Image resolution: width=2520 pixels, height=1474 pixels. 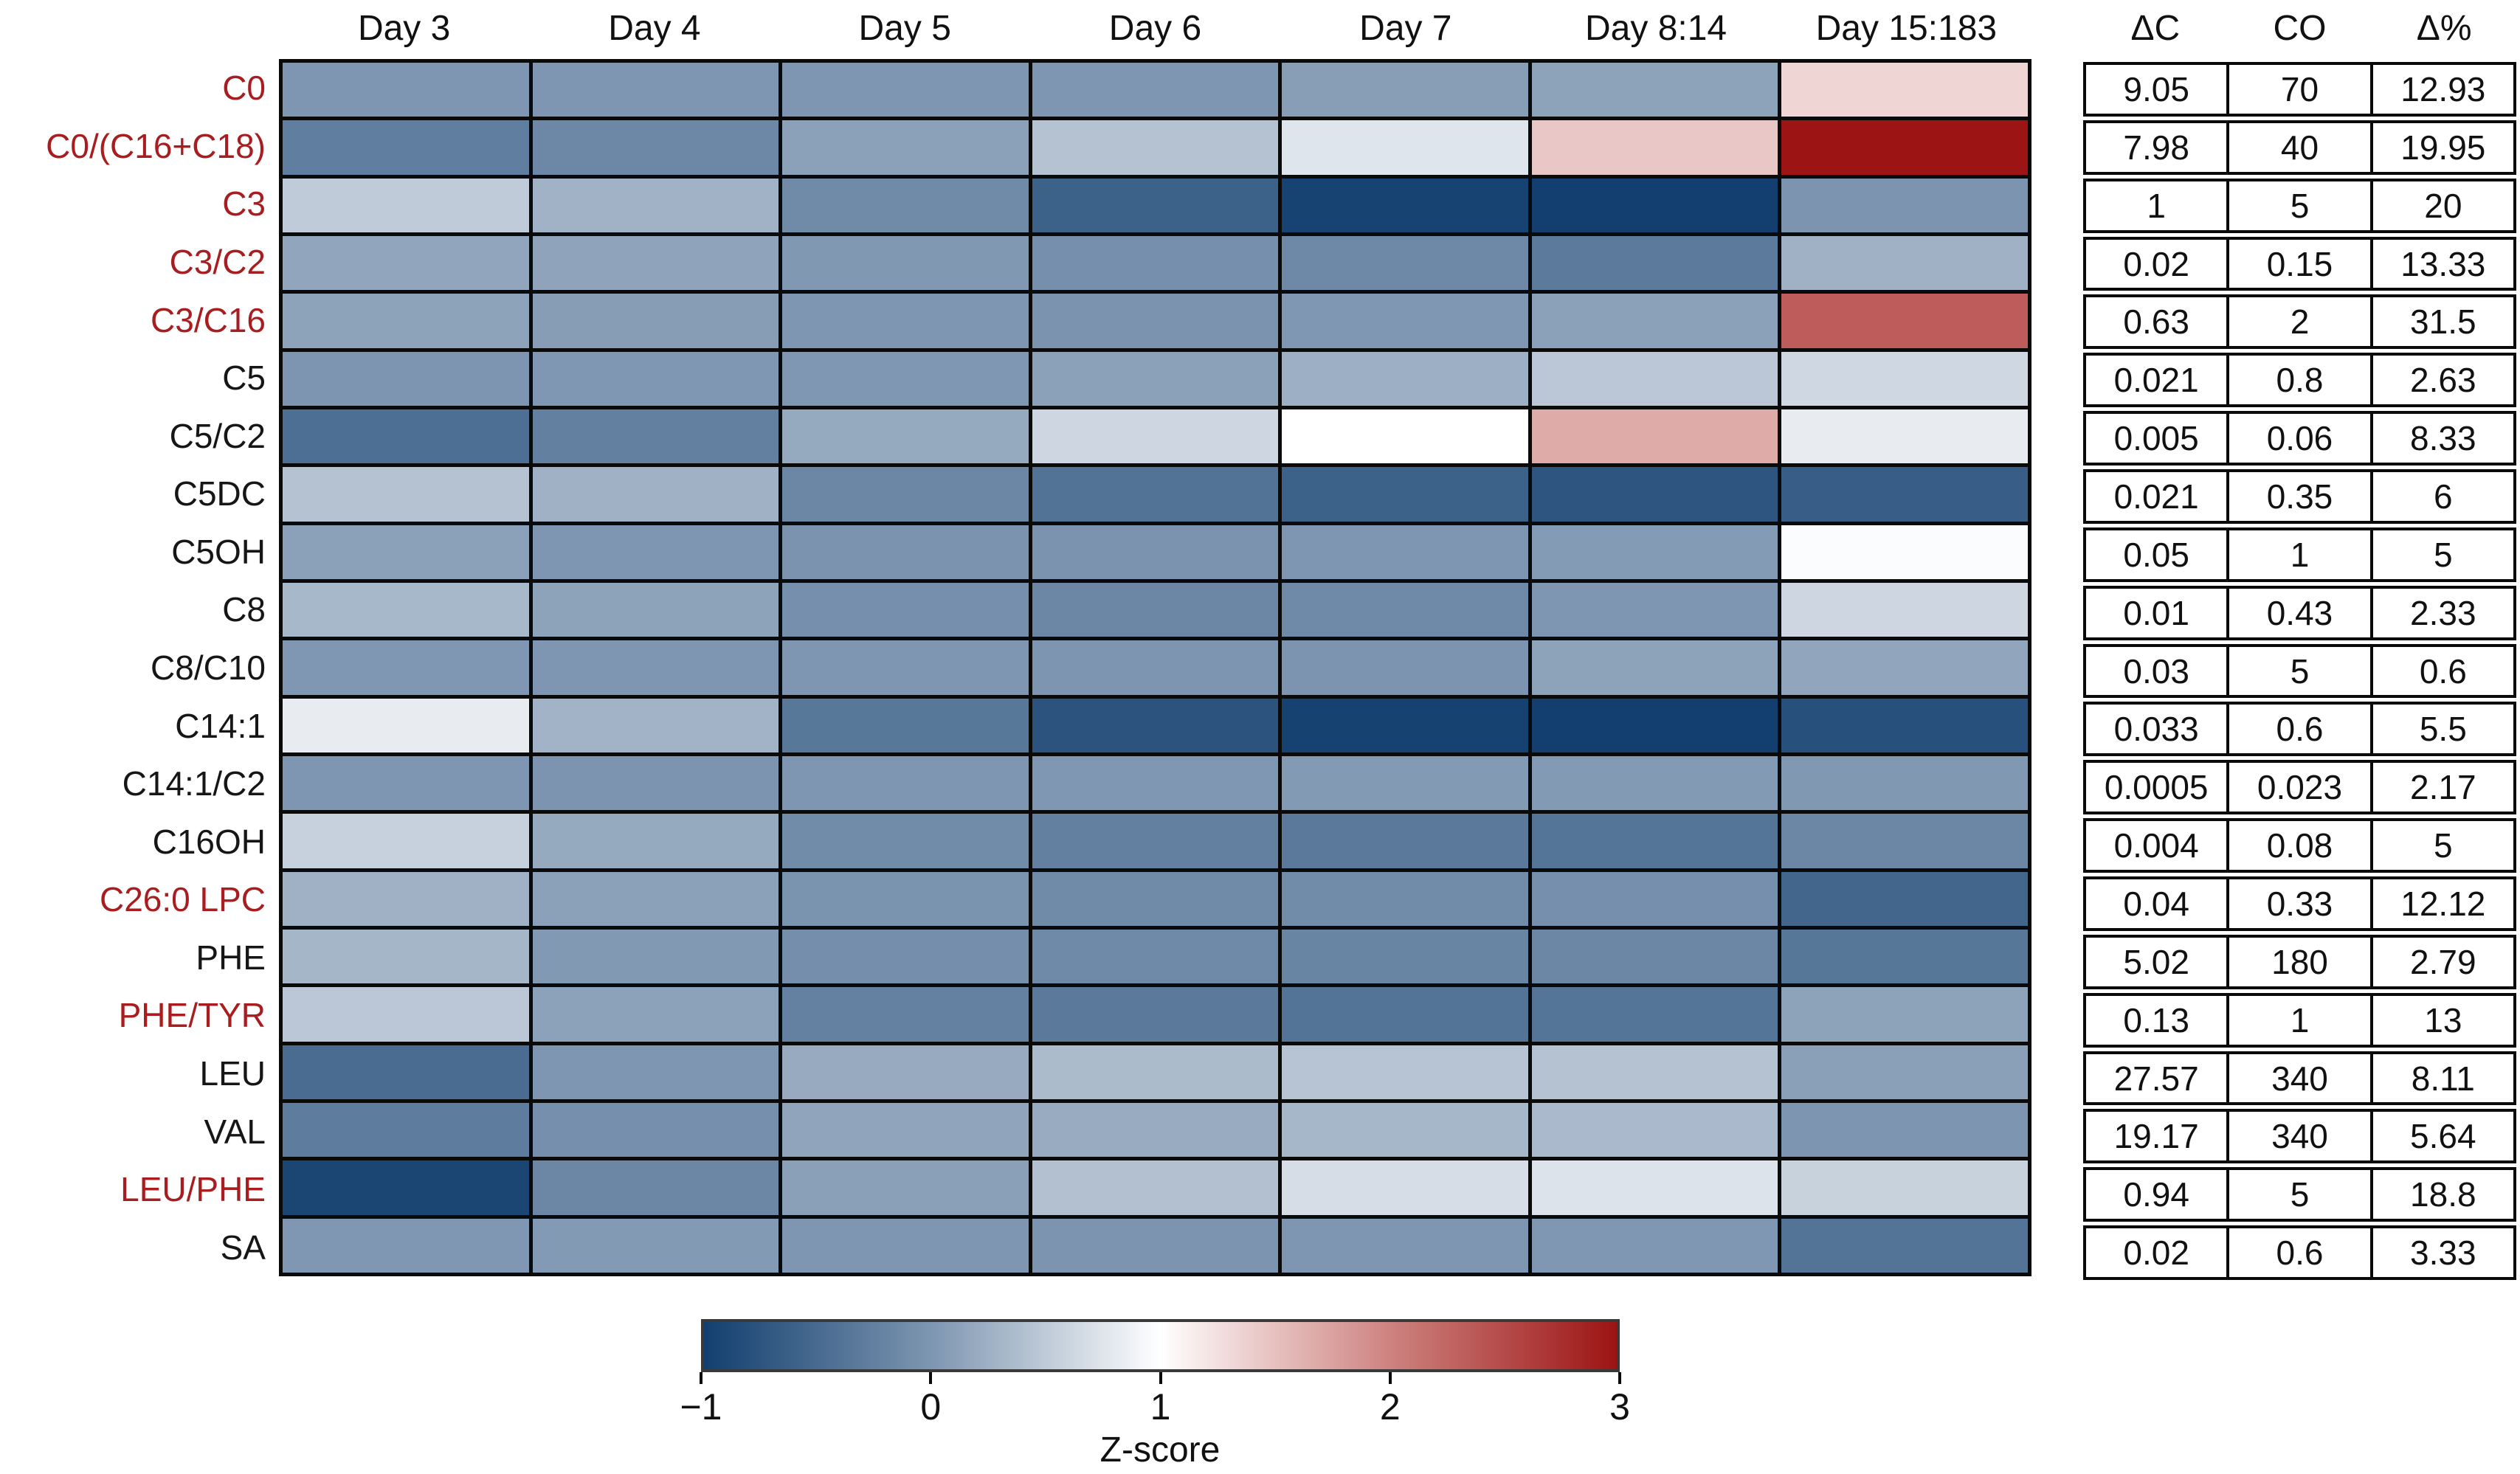 I want to click on stats-table-row: 0.02 0.15 13.33, so click(x=2299, y=263).